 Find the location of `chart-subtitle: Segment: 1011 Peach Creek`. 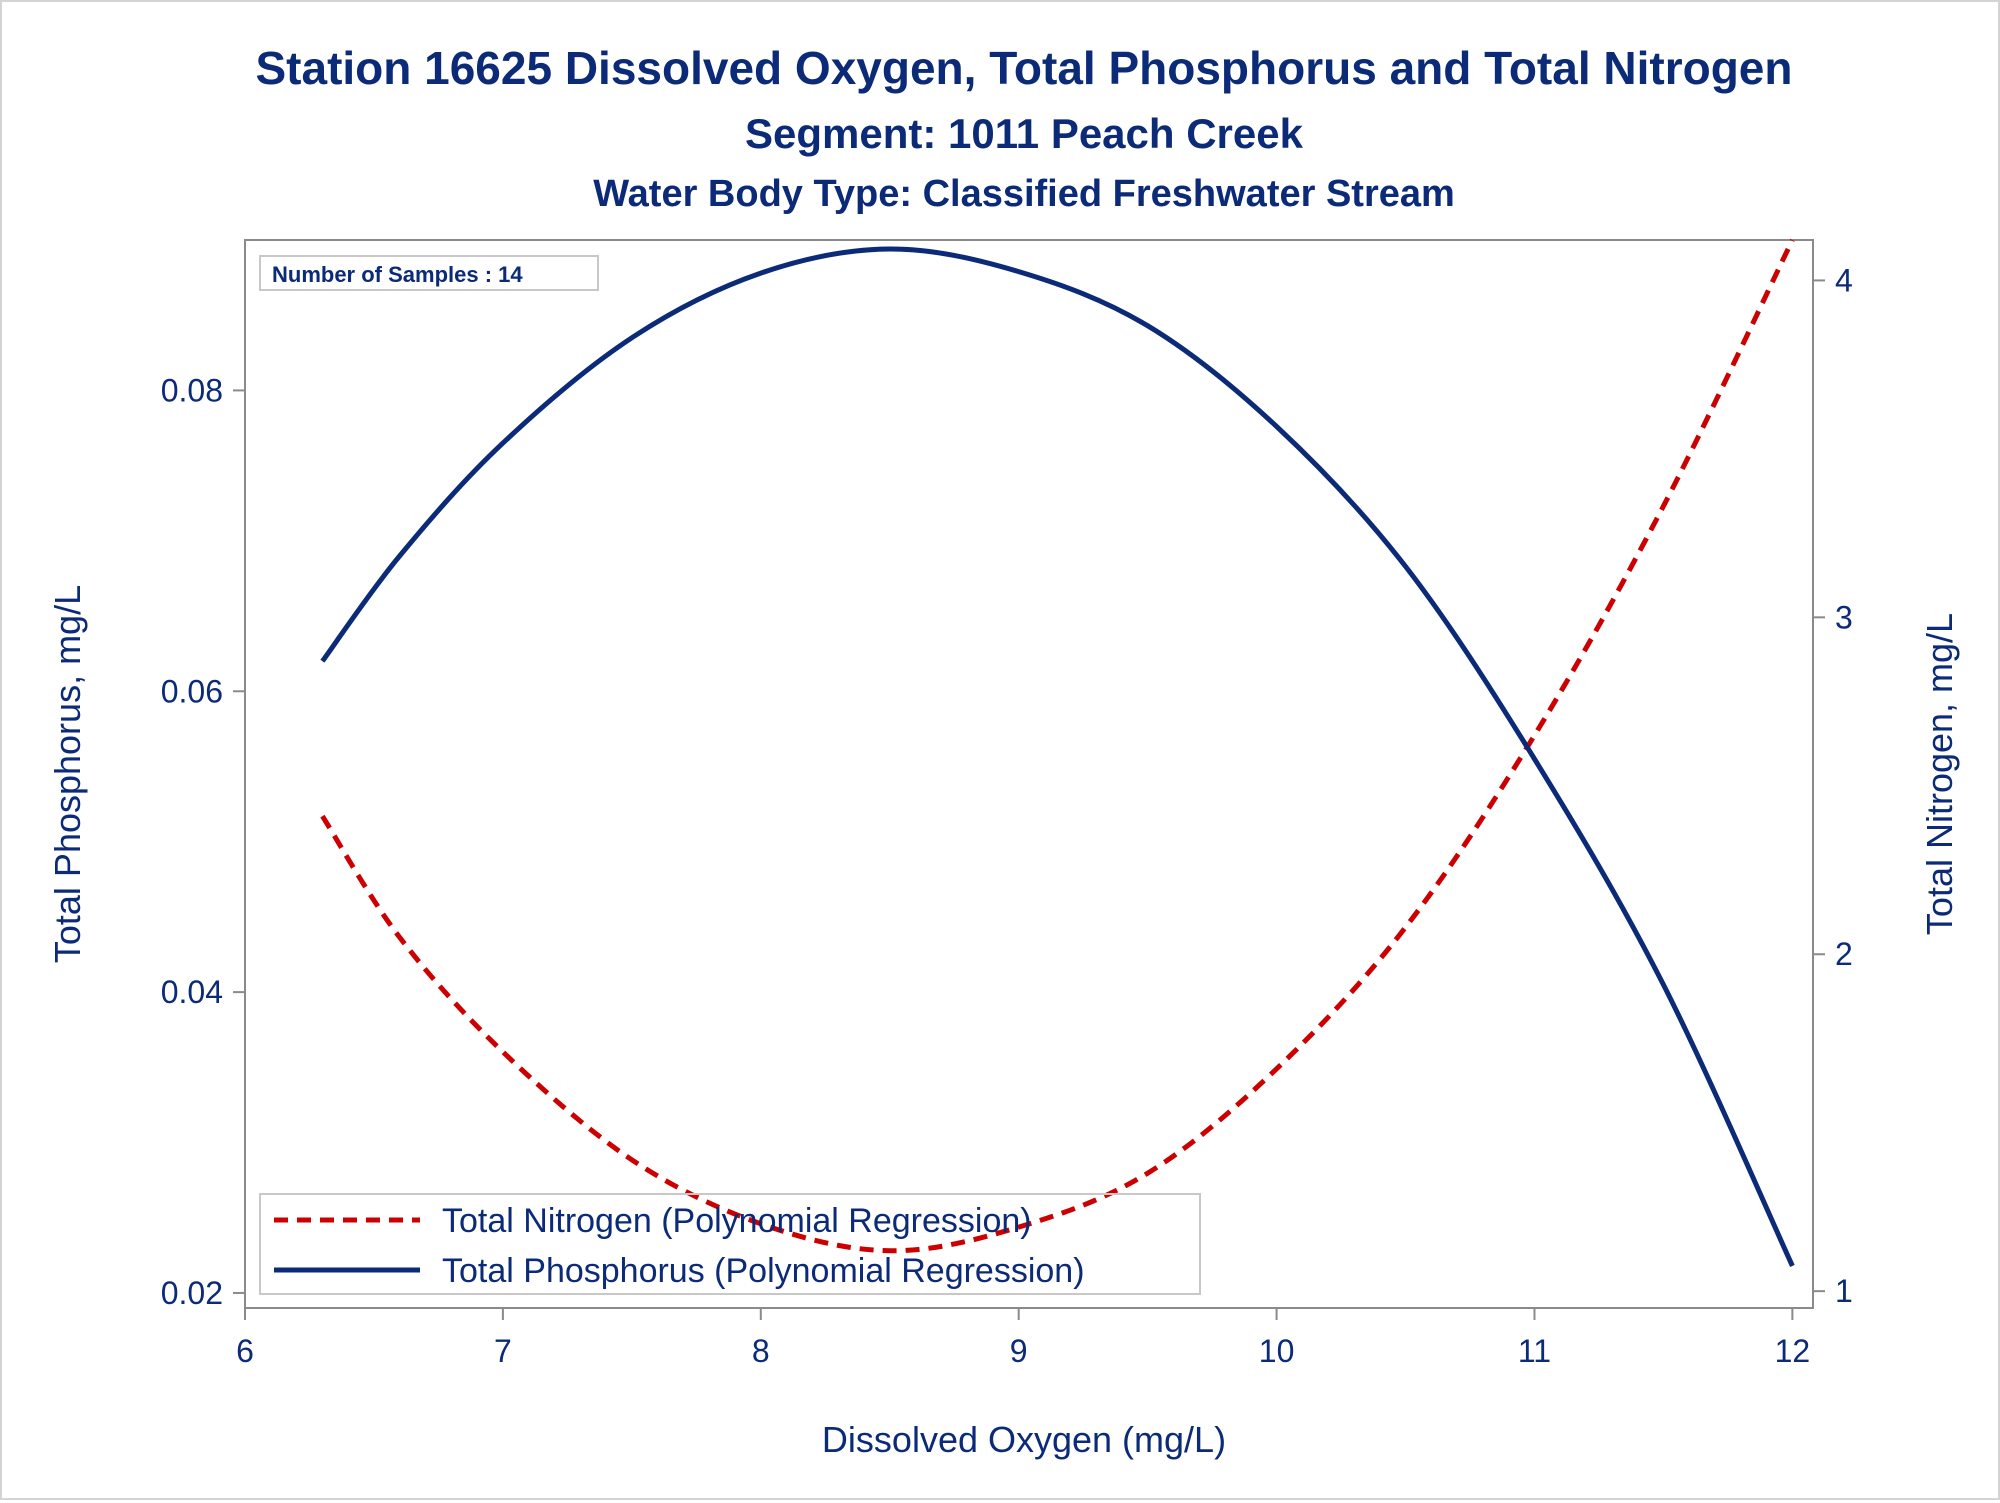

chart-subtitle: Segment: 1011 Peach Creek is located at coordinates (1024, 133).